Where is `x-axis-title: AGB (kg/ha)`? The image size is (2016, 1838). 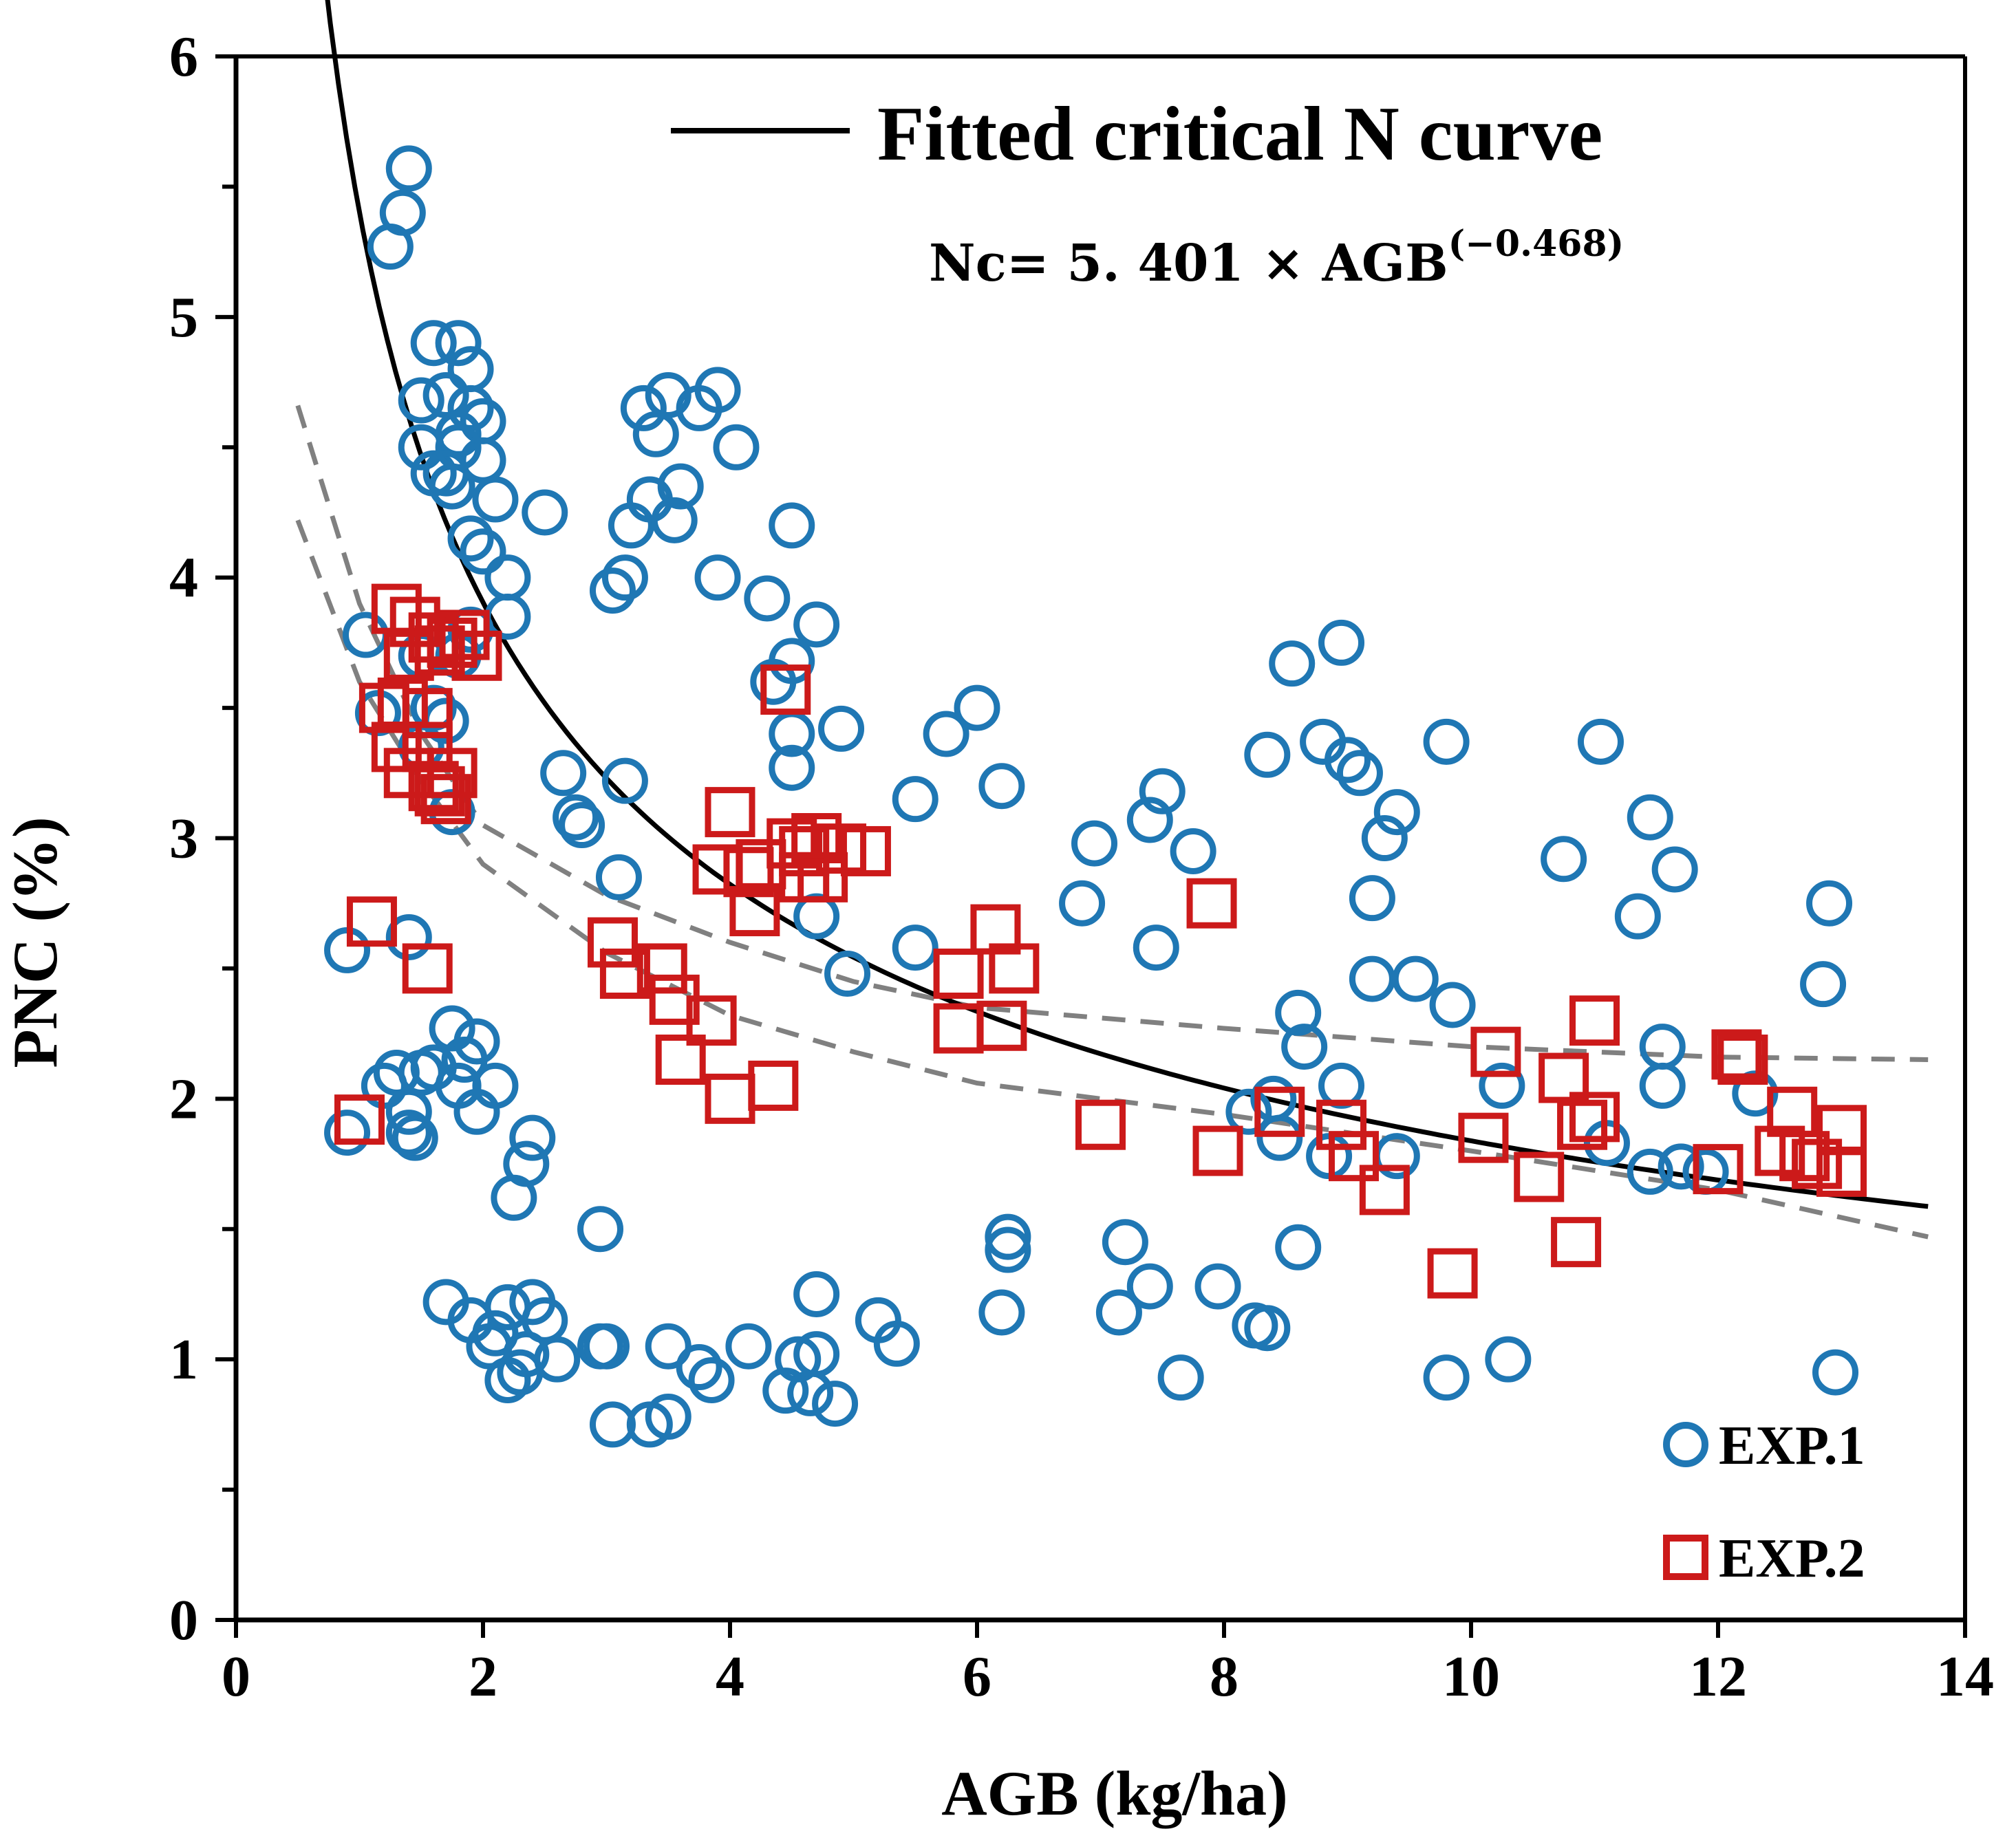 x-axis-title: AGB (kg/ha) is located at coordinates (1114, 1793).